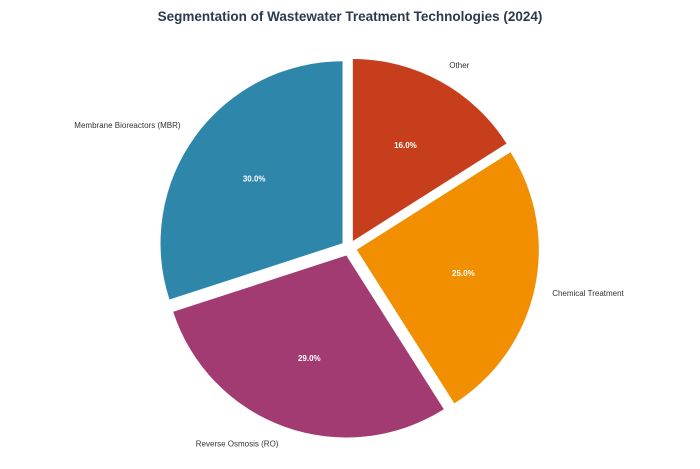 Image resolution: width=700 pixels, height=469 pixels. I want to click on pct-label-other: 16.0%, so click(405, 145).